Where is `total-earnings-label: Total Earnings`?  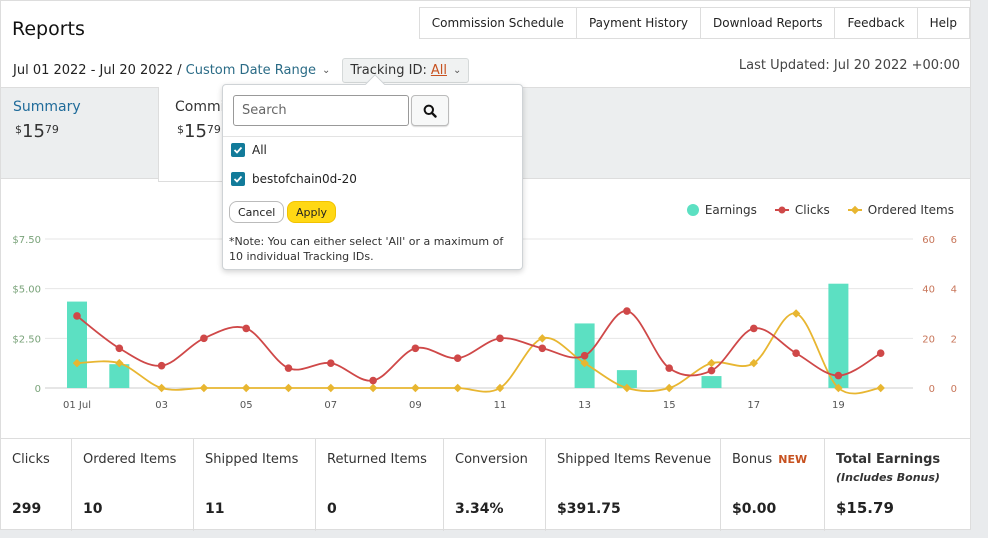 total-earnings-label: Total Earnings is located at coordinates (888, 459).